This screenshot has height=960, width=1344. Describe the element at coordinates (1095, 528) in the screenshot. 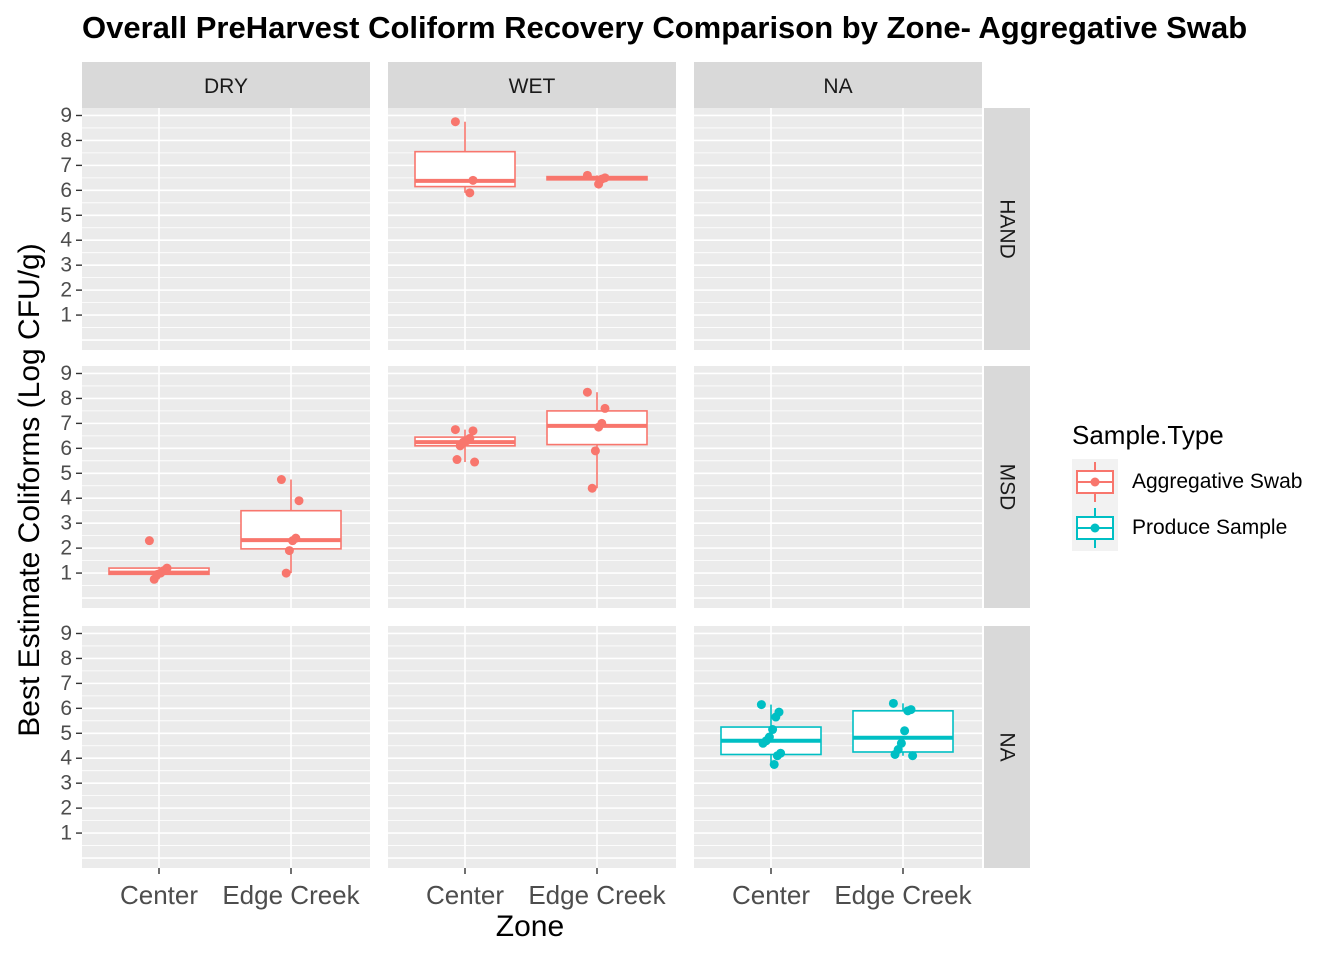

I see `legend-key-produce-sample` at that location.